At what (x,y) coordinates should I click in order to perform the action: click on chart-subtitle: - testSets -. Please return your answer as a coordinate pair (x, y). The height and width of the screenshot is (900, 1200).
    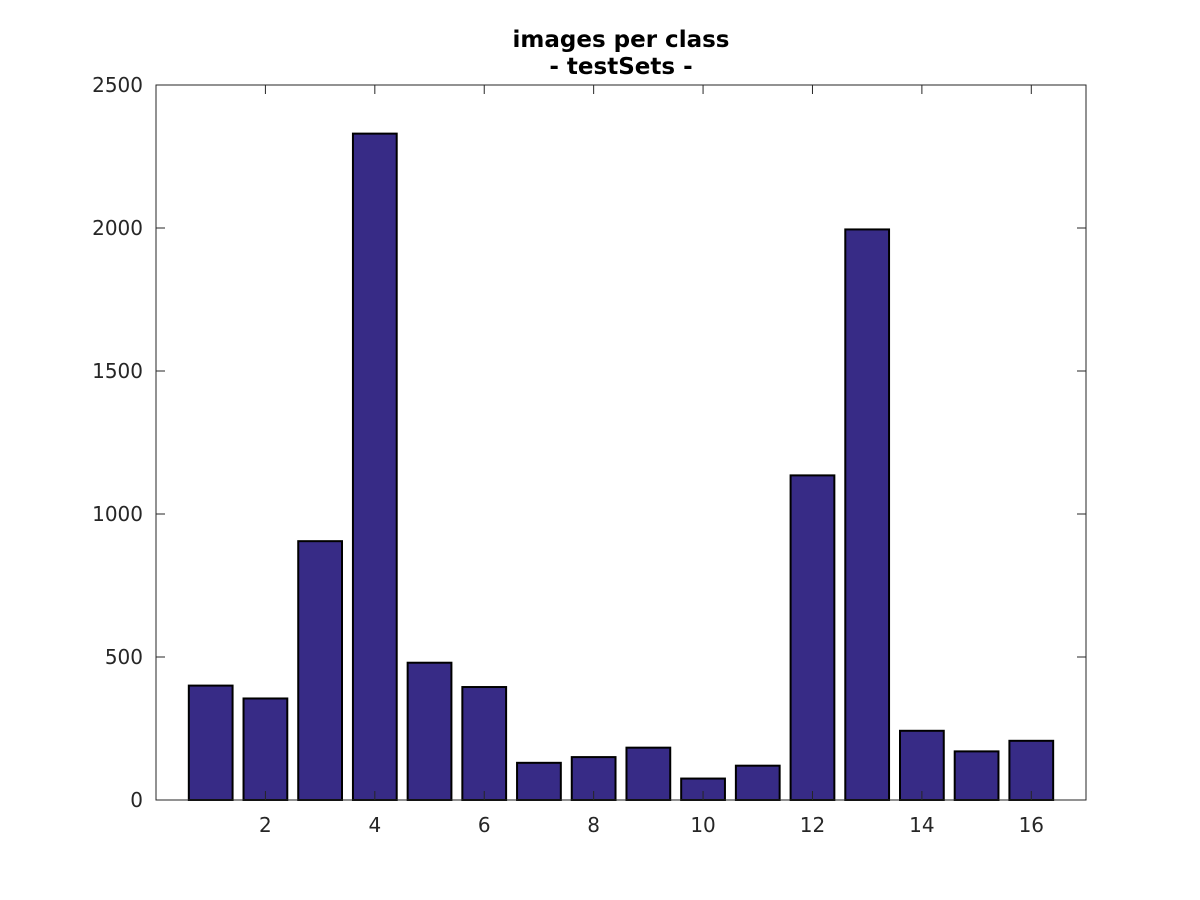
    Looking at the image, I should click on (620, 67).